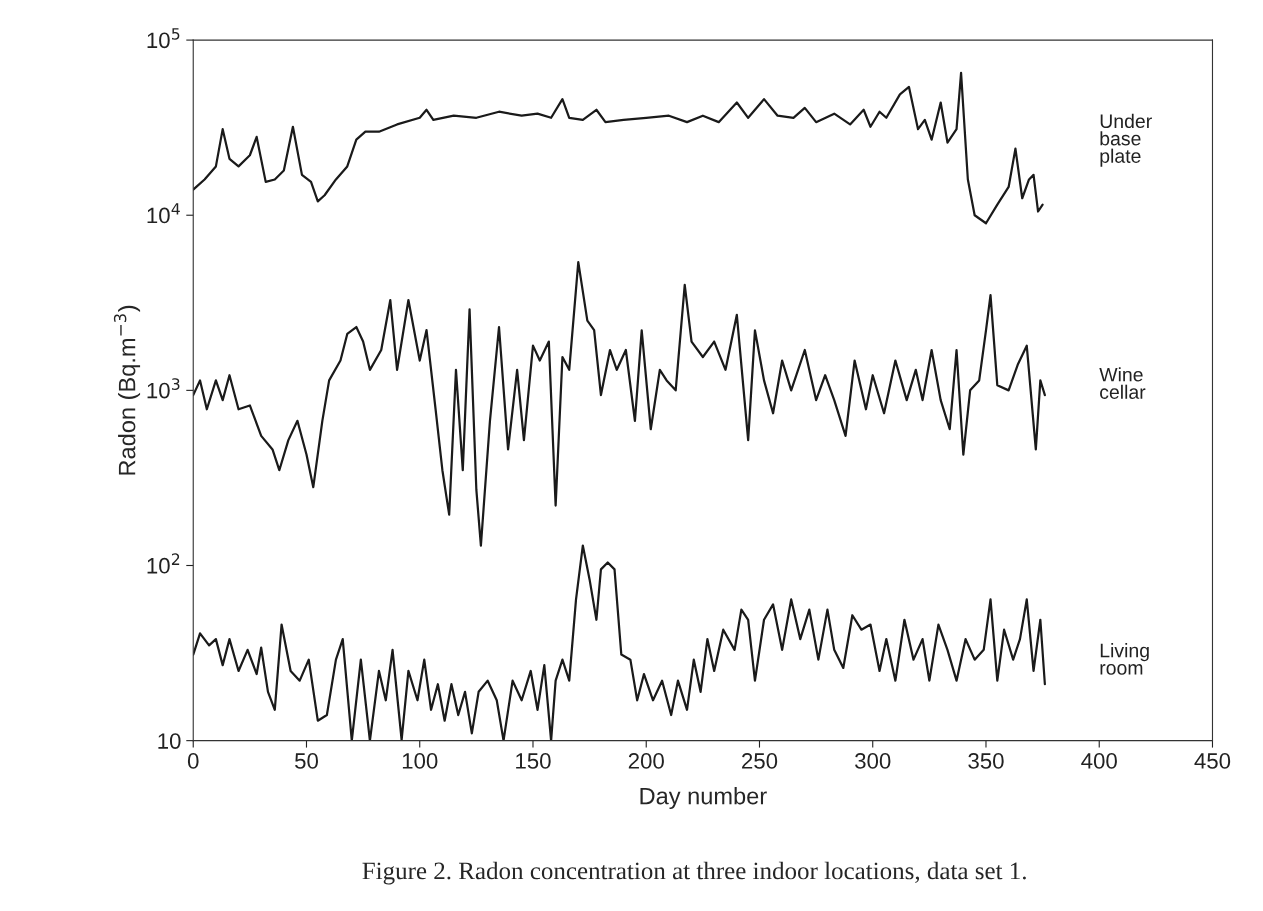 Image resolution: width=1263 pixels, height=911 pixels. I want to click on x-tick-label: 350, so click(986, 761).